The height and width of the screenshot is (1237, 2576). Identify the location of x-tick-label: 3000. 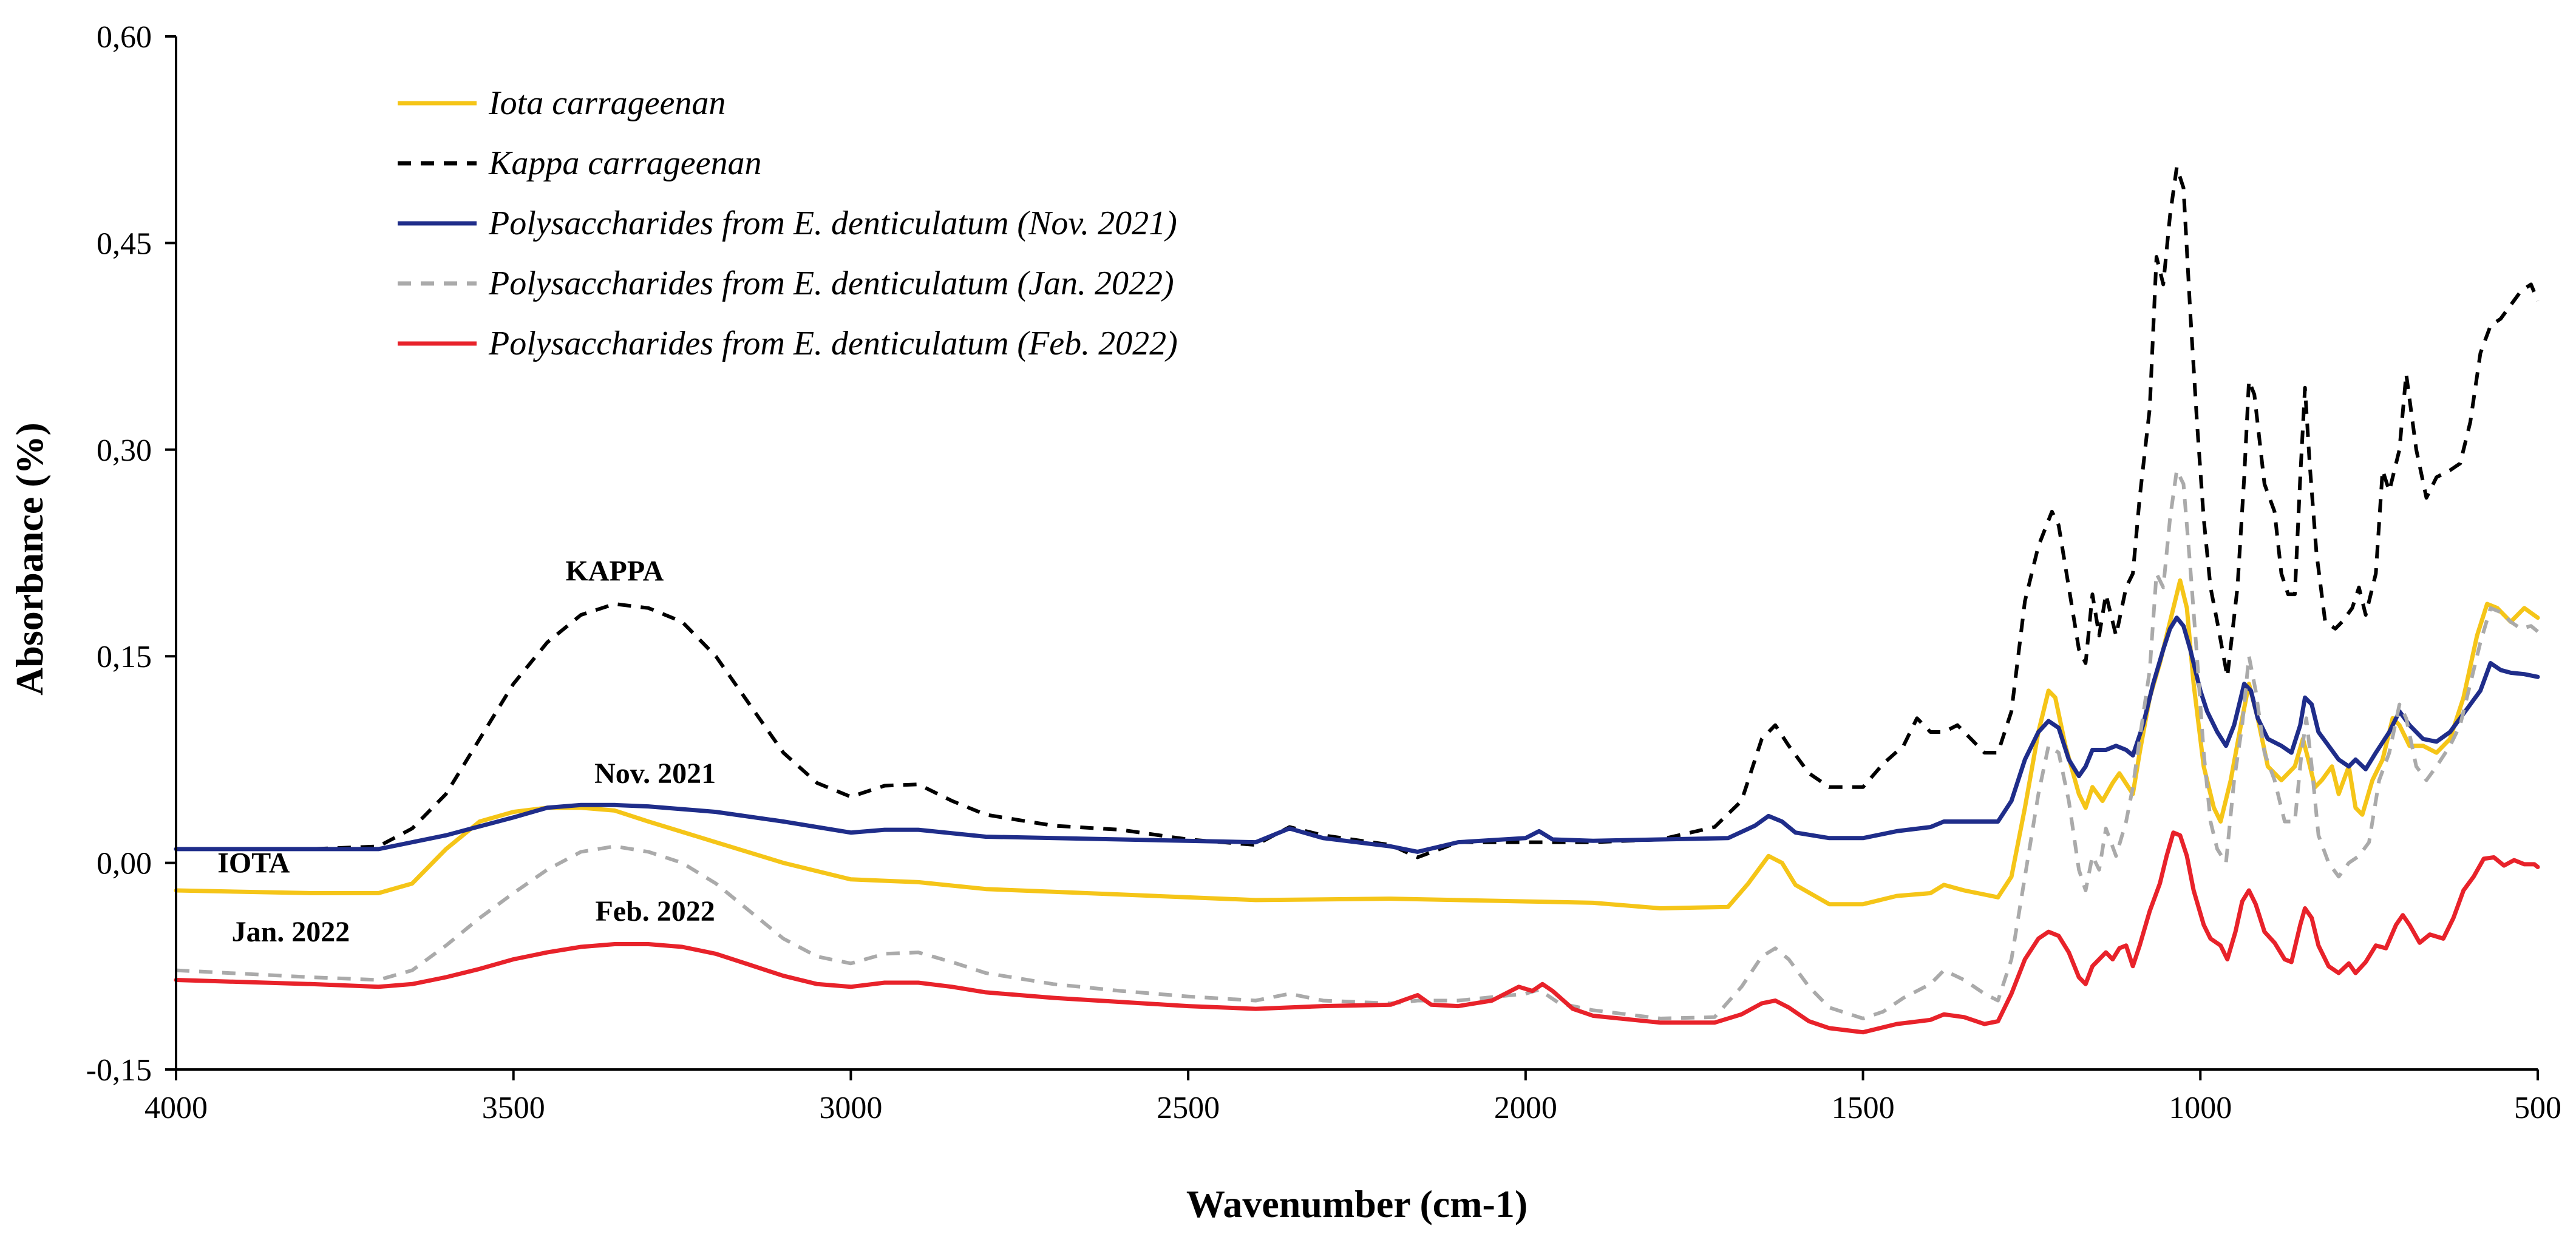
(850, 1108).